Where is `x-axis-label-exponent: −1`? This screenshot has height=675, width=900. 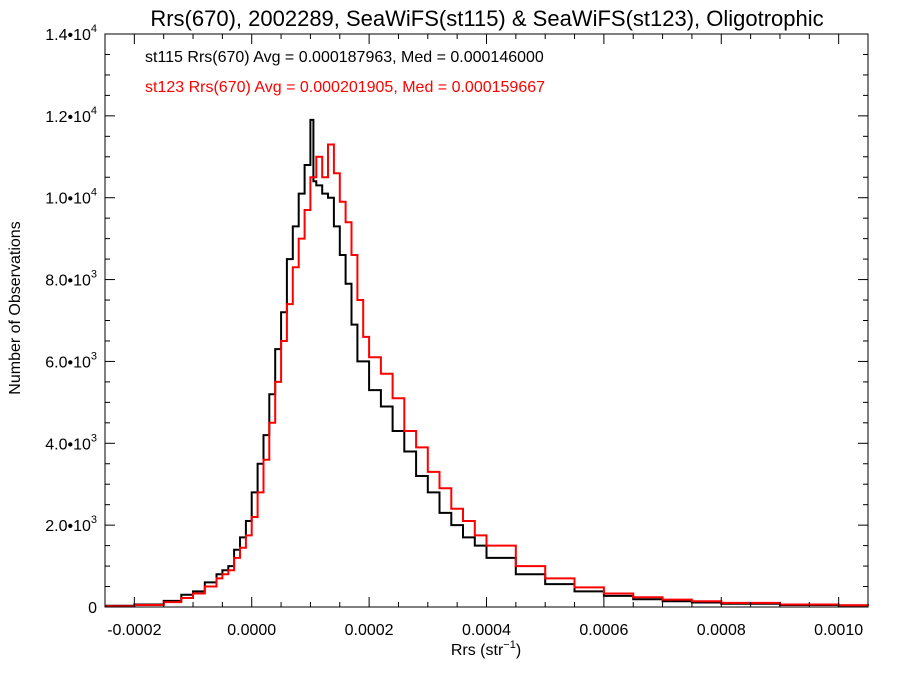 x-axis-label-exponent: −1 is located at coordinates (509, 645).